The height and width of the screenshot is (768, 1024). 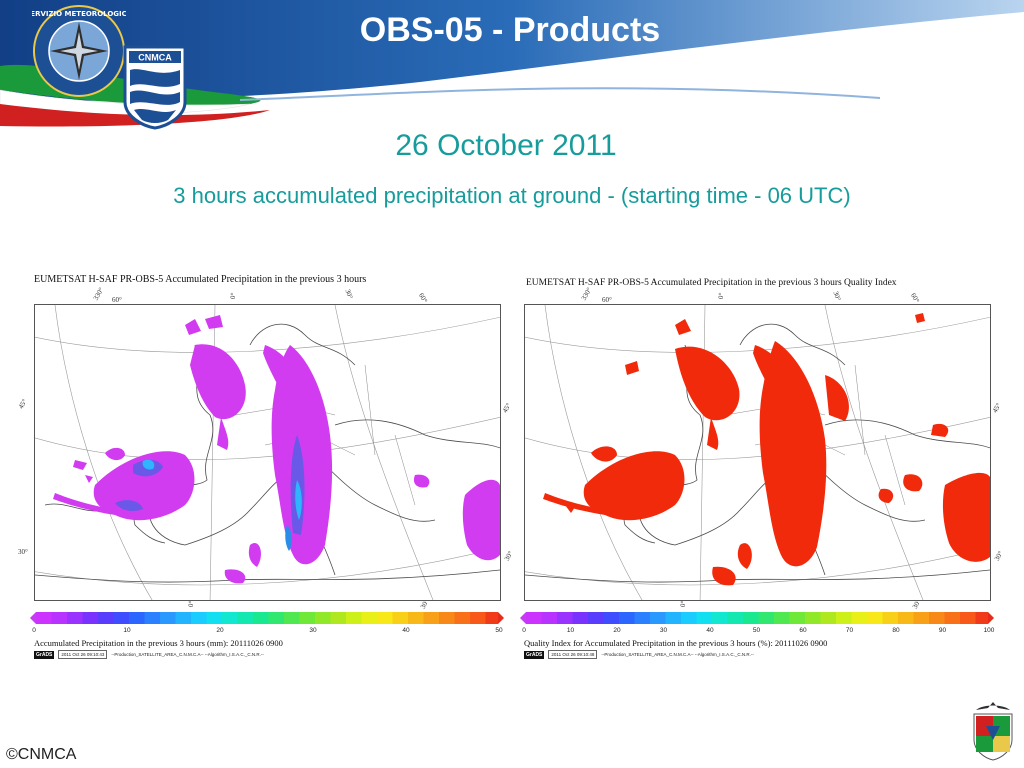 I want to click on lat-label-45: 45°, so click(x=22, y=404).